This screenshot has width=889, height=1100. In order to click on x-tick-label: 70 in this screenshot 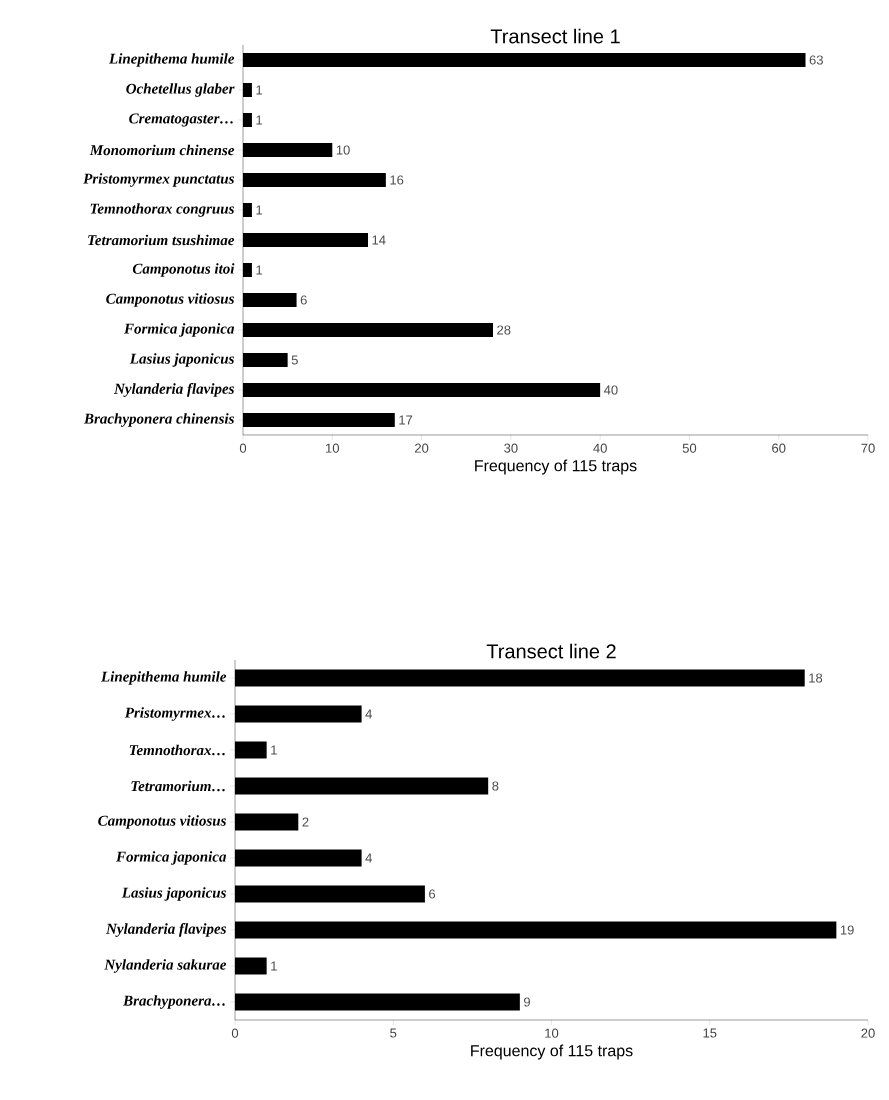, I will do `click(868, 448)`.